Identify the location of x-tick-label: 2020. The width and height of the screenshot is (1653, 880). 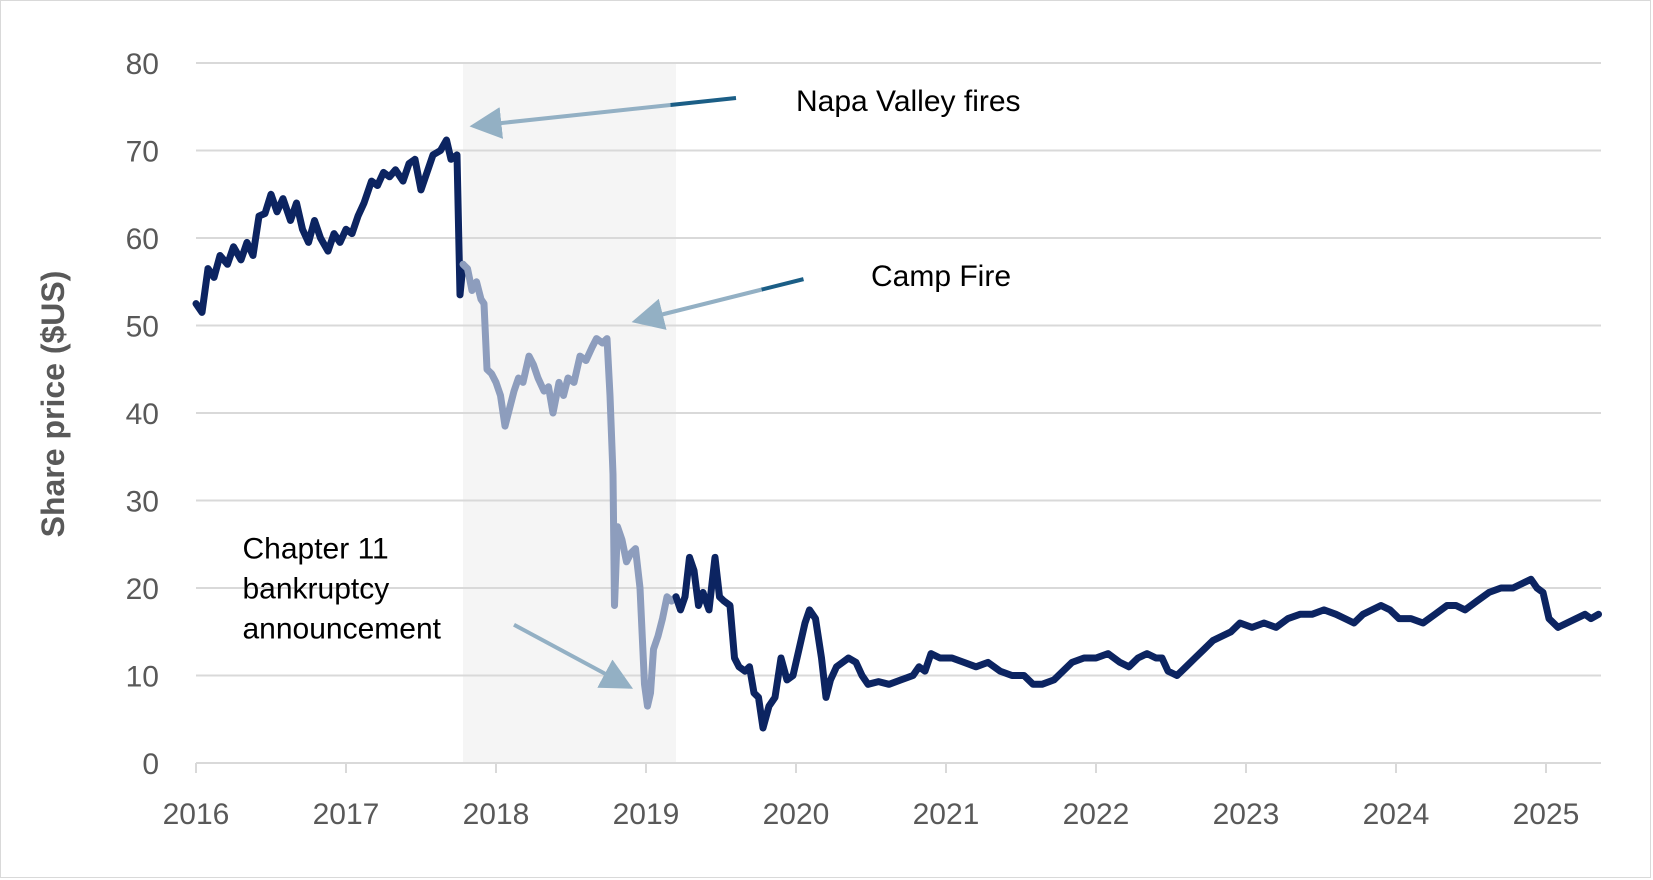
(796, 814).